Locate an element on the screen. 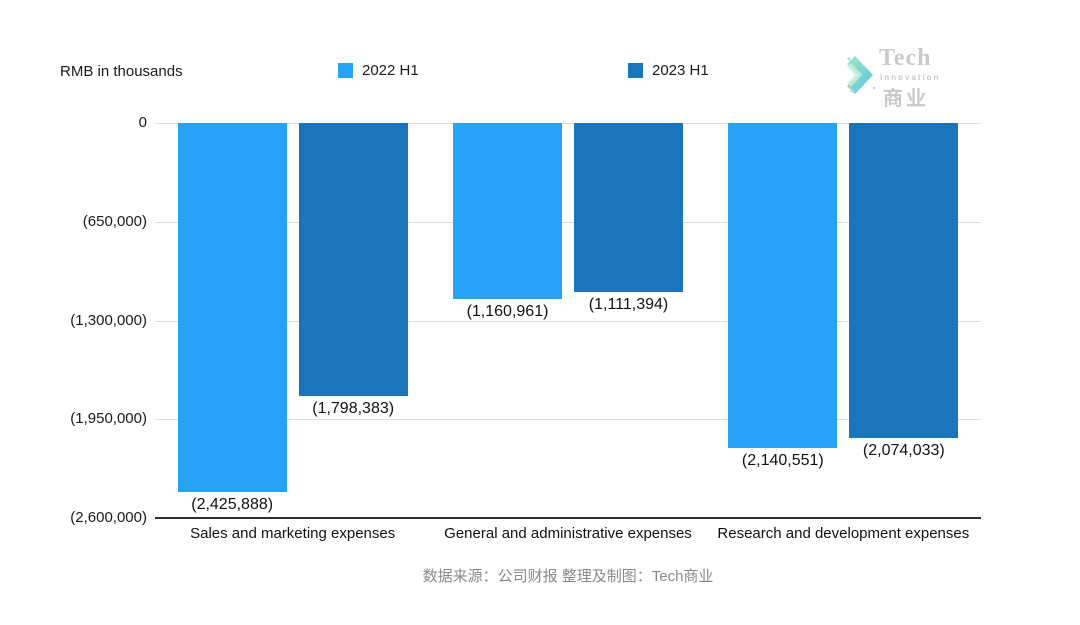 The image size is (1080, 625). legend-label: 2022 H1 is located at coordinates (390, 70).